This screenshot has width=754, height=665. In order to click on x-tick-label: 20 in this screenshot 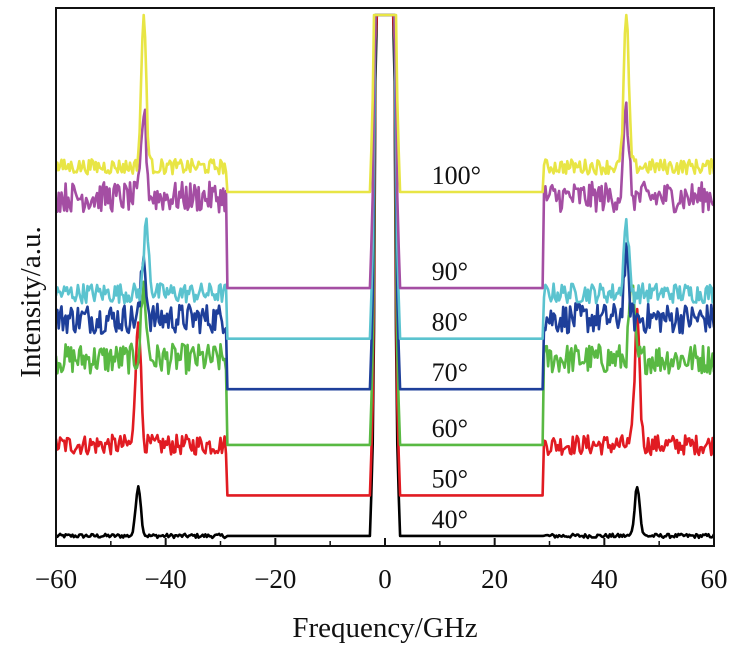, I will do `click(494, 579)`.